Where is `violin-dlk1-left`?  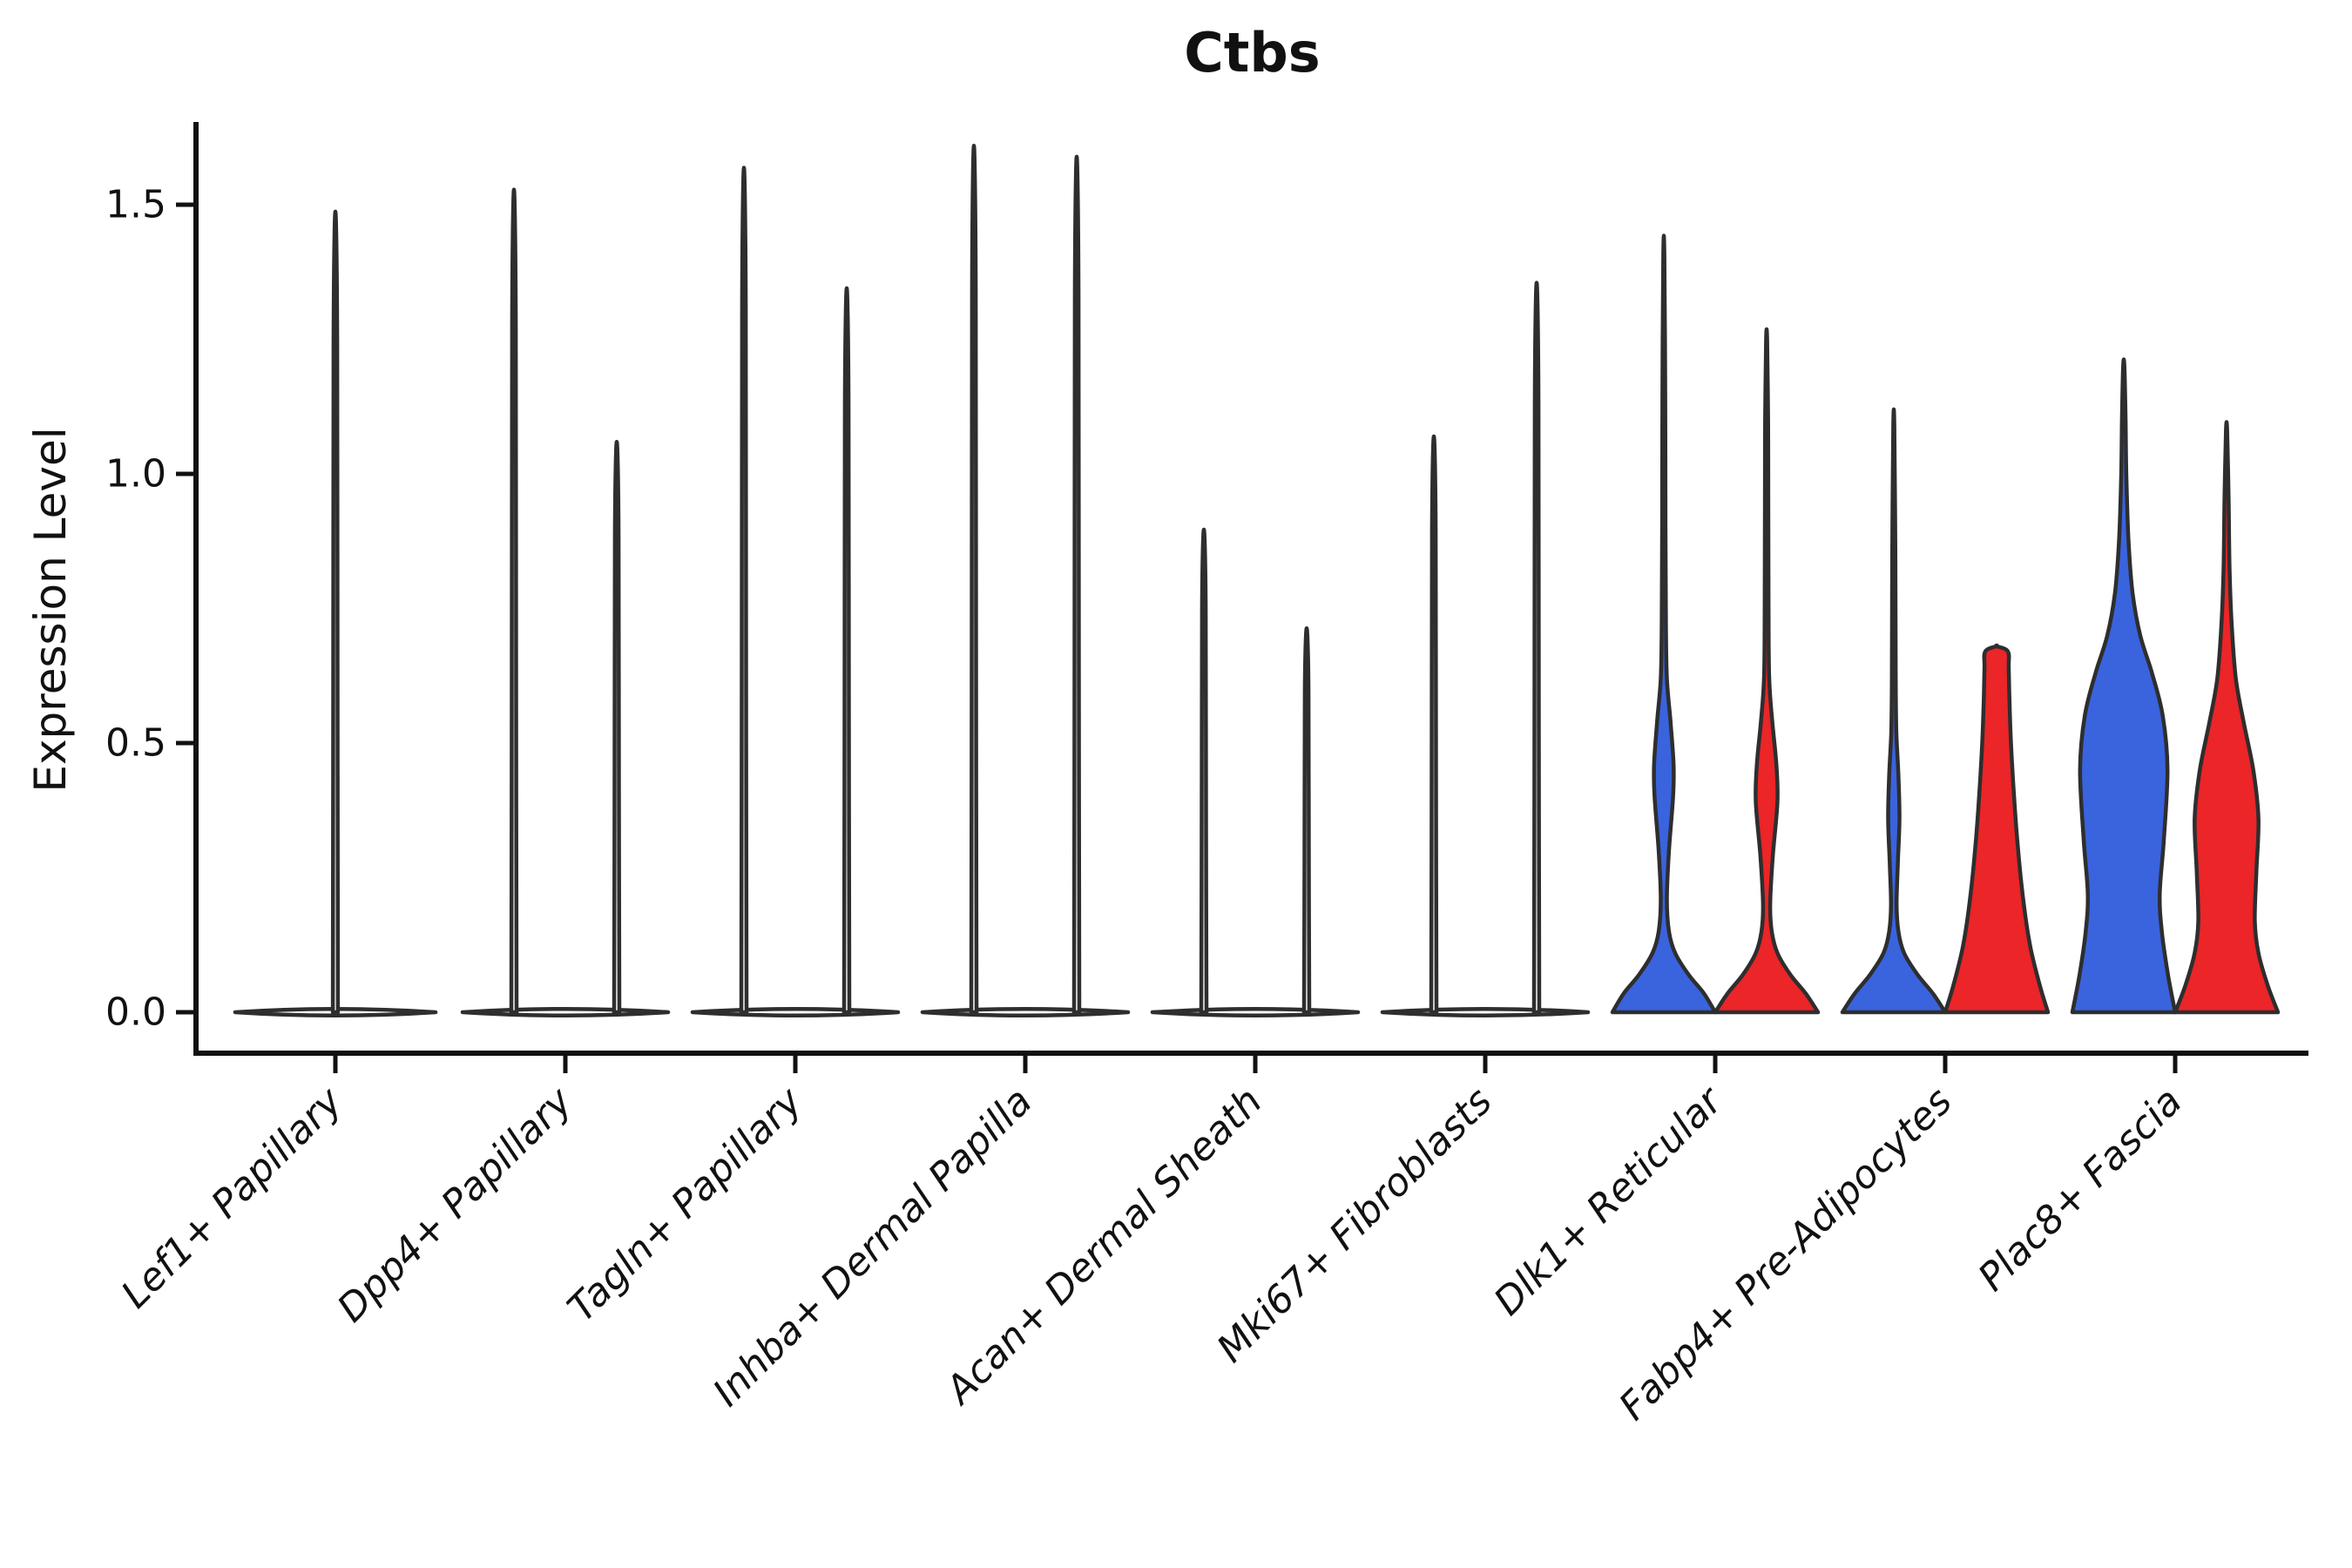 violin-dlk1-left is located at coordinates (1664, 624).